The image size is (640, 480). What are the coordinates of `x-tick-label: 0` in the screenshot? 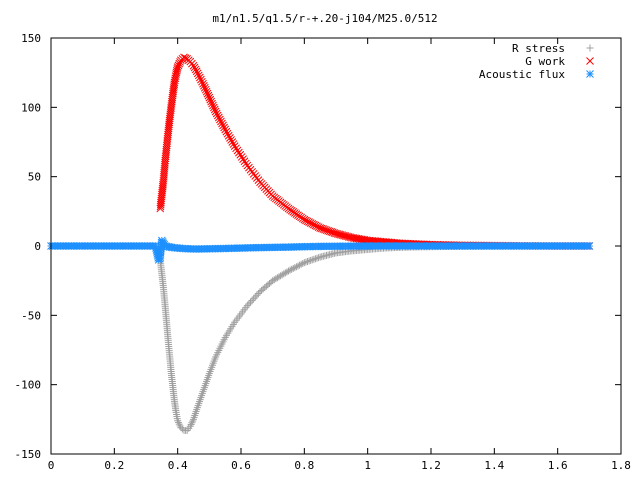 It's located at (51, 465).